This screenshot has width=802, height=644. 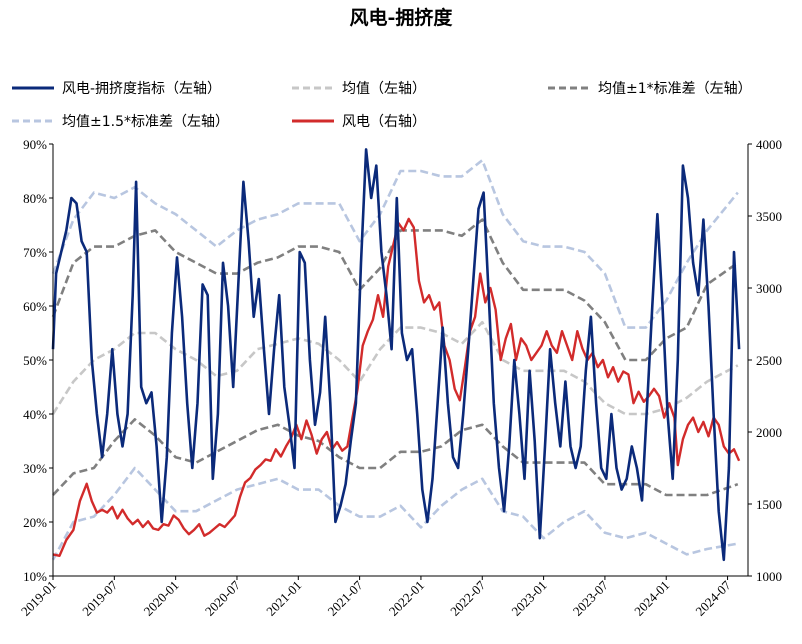 What do you see at coordinates (35, 198) in the screenshot?
I see `y-left-tick-label: 80%` at bounding box center [35, 198].